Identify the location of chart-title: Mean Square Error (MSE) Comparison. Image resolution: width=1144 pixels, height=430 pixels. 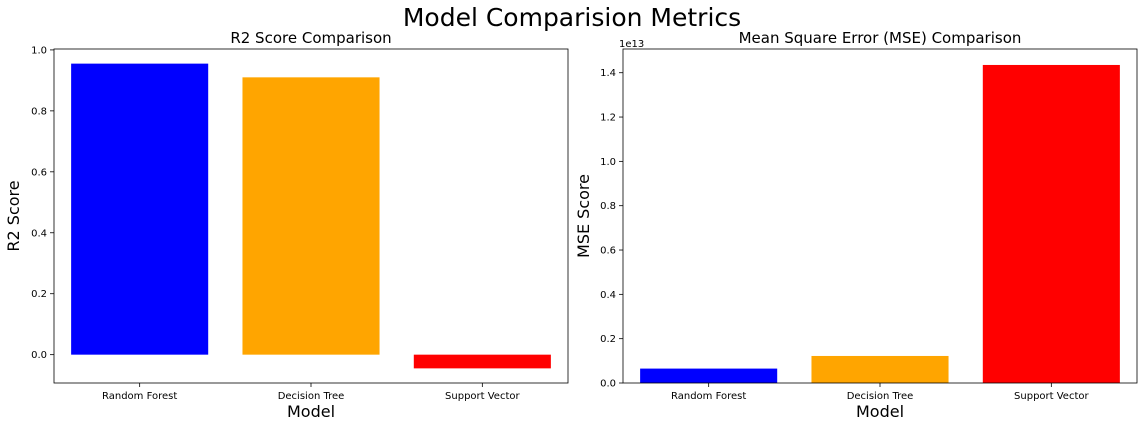
(880, 38).